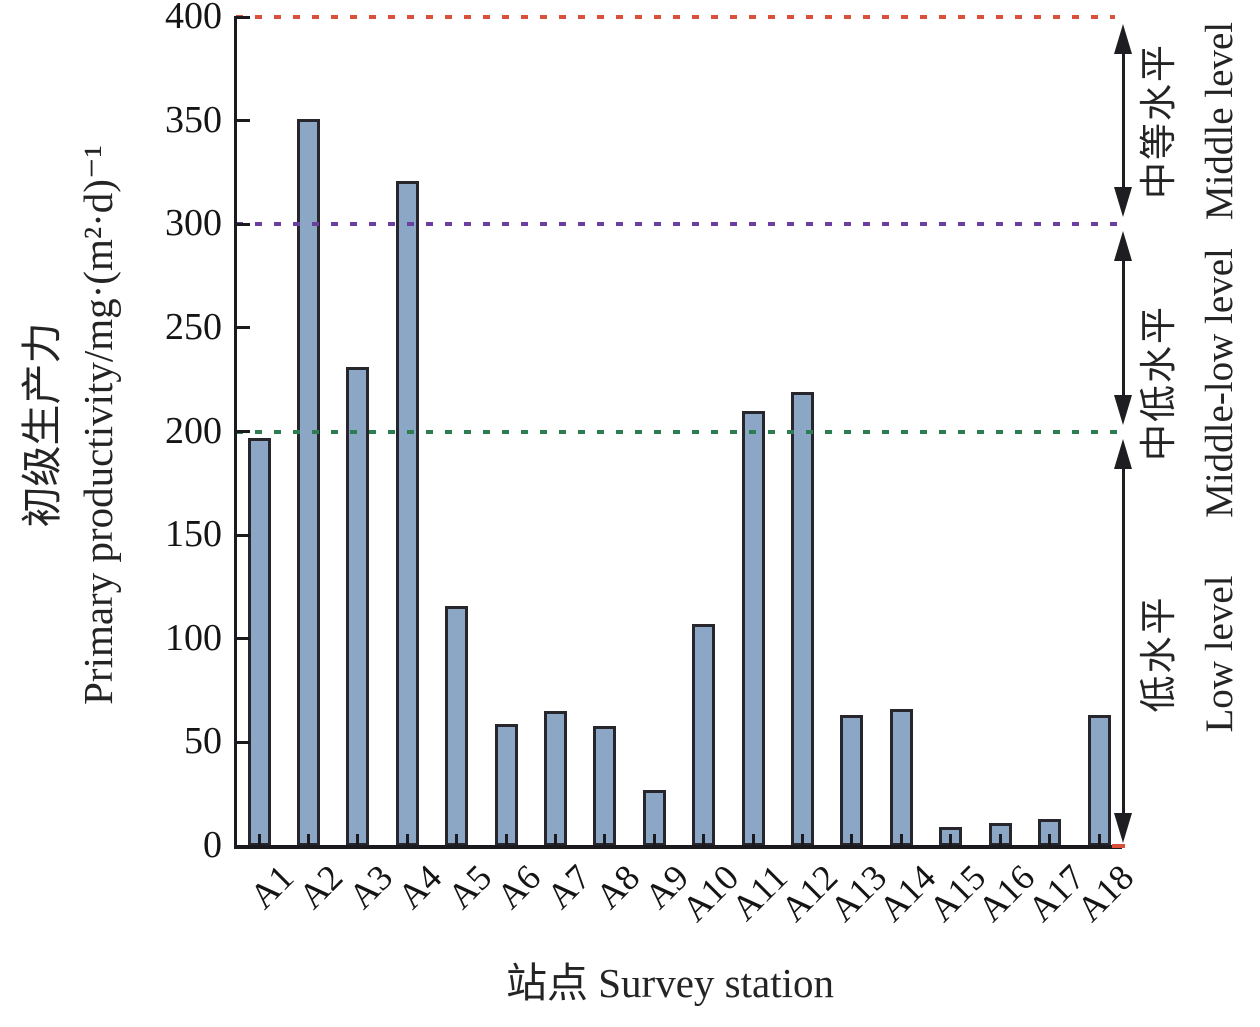 The width and height of the screenshot is (1260, 1027). What do you see at coordinates (98, 425) in the screenshot?
I see `y-axis-title-en: Primary productivity/mg·(m²·d)⁻¹` at bounding box center [98, 425].